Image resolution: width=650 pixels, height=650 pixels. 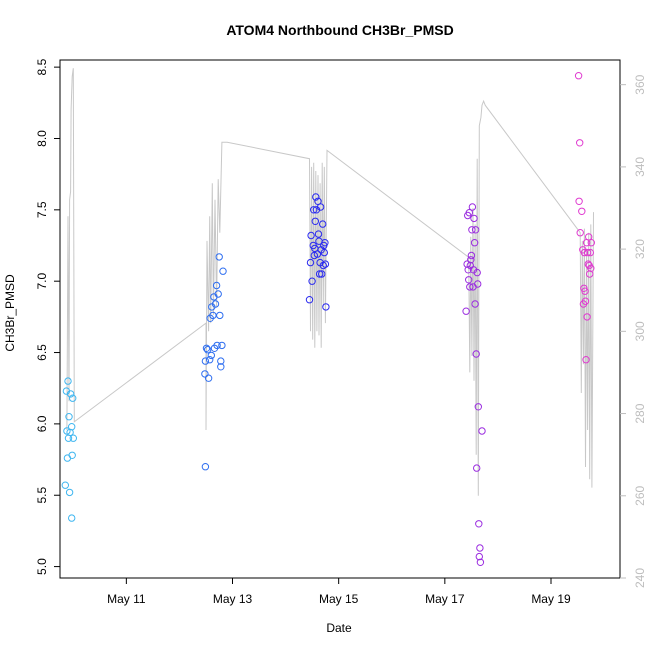 I want to click on y-axis-left: 5.0 5.5 6.0 6.5 7.0 7.5 8.0 8.5, so click(x=47, y=316).